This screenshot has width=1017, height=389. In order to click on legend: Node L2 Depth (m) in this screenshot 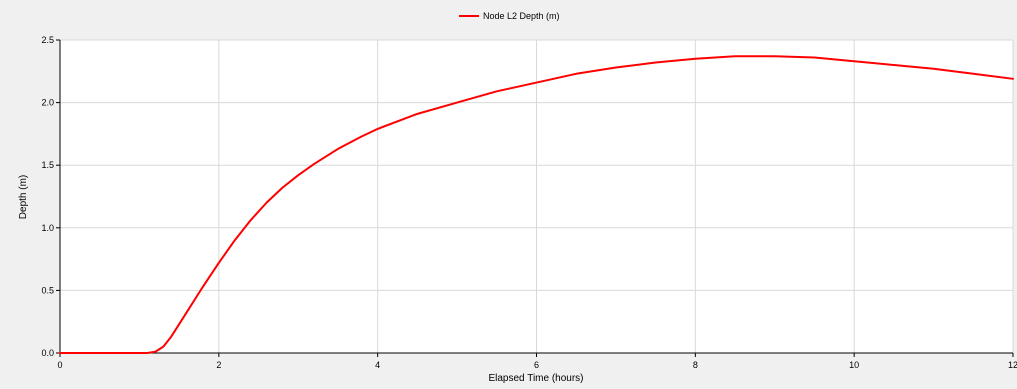, I will do `click(509, 16)`.